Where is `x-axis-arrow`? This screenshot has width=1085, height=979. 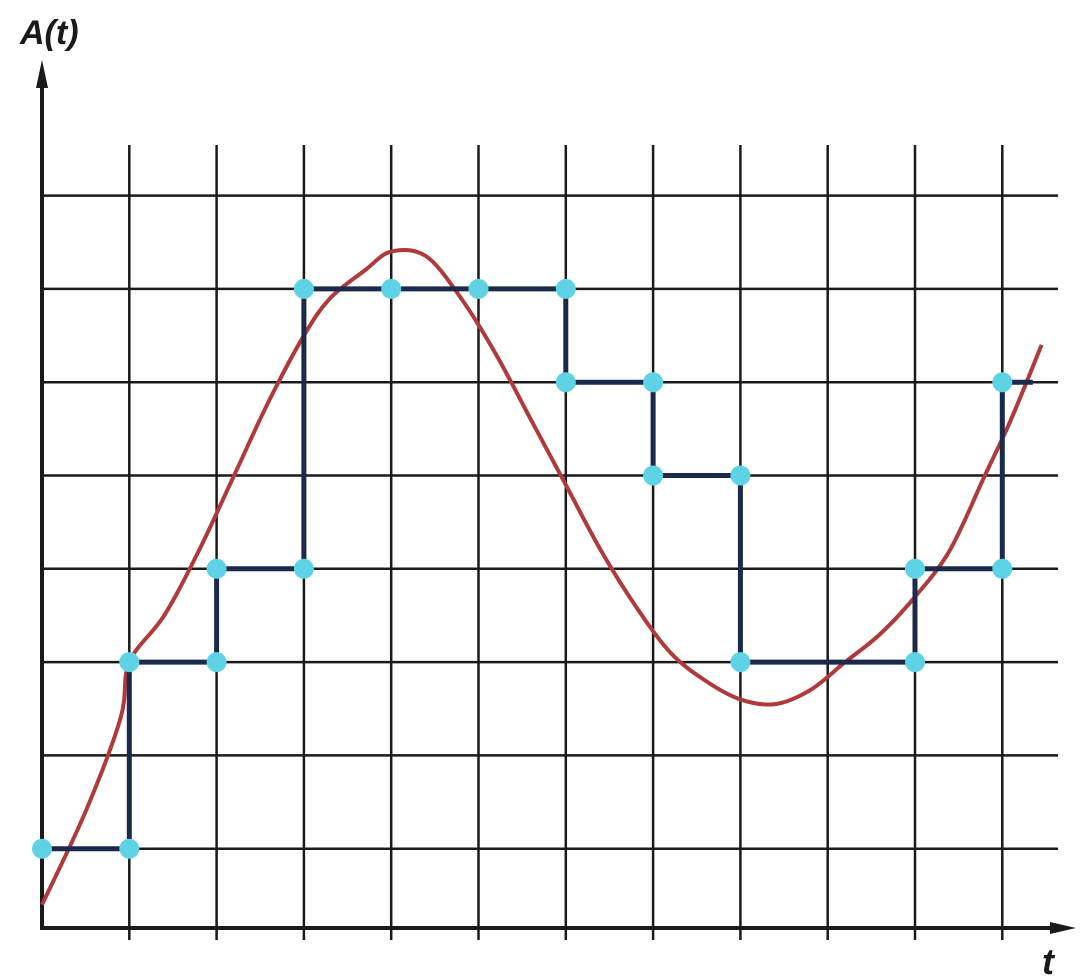
x-axis-arrow is located at coordinates (1063, 928).